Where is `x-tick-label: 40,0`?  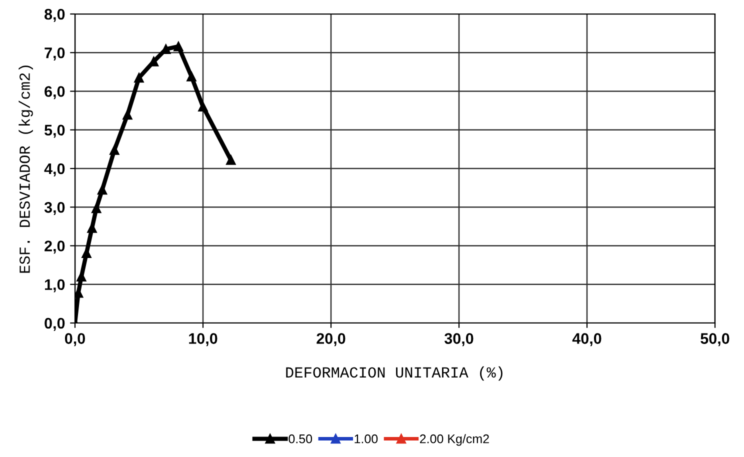
x-tick-label: 40,0 is located at coordinates (587, 339).